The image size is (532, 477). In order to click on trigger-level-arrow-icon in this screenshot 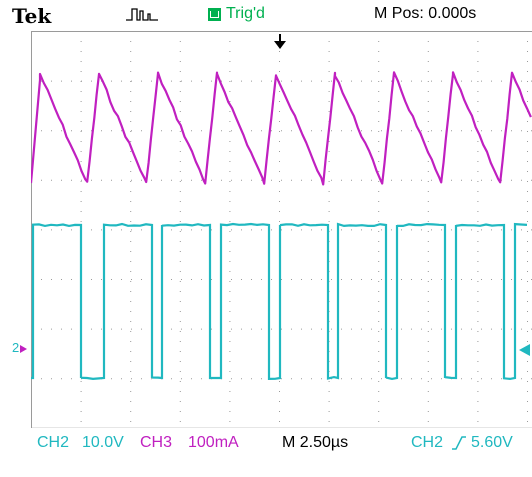, I will do `click(524, 350)`.